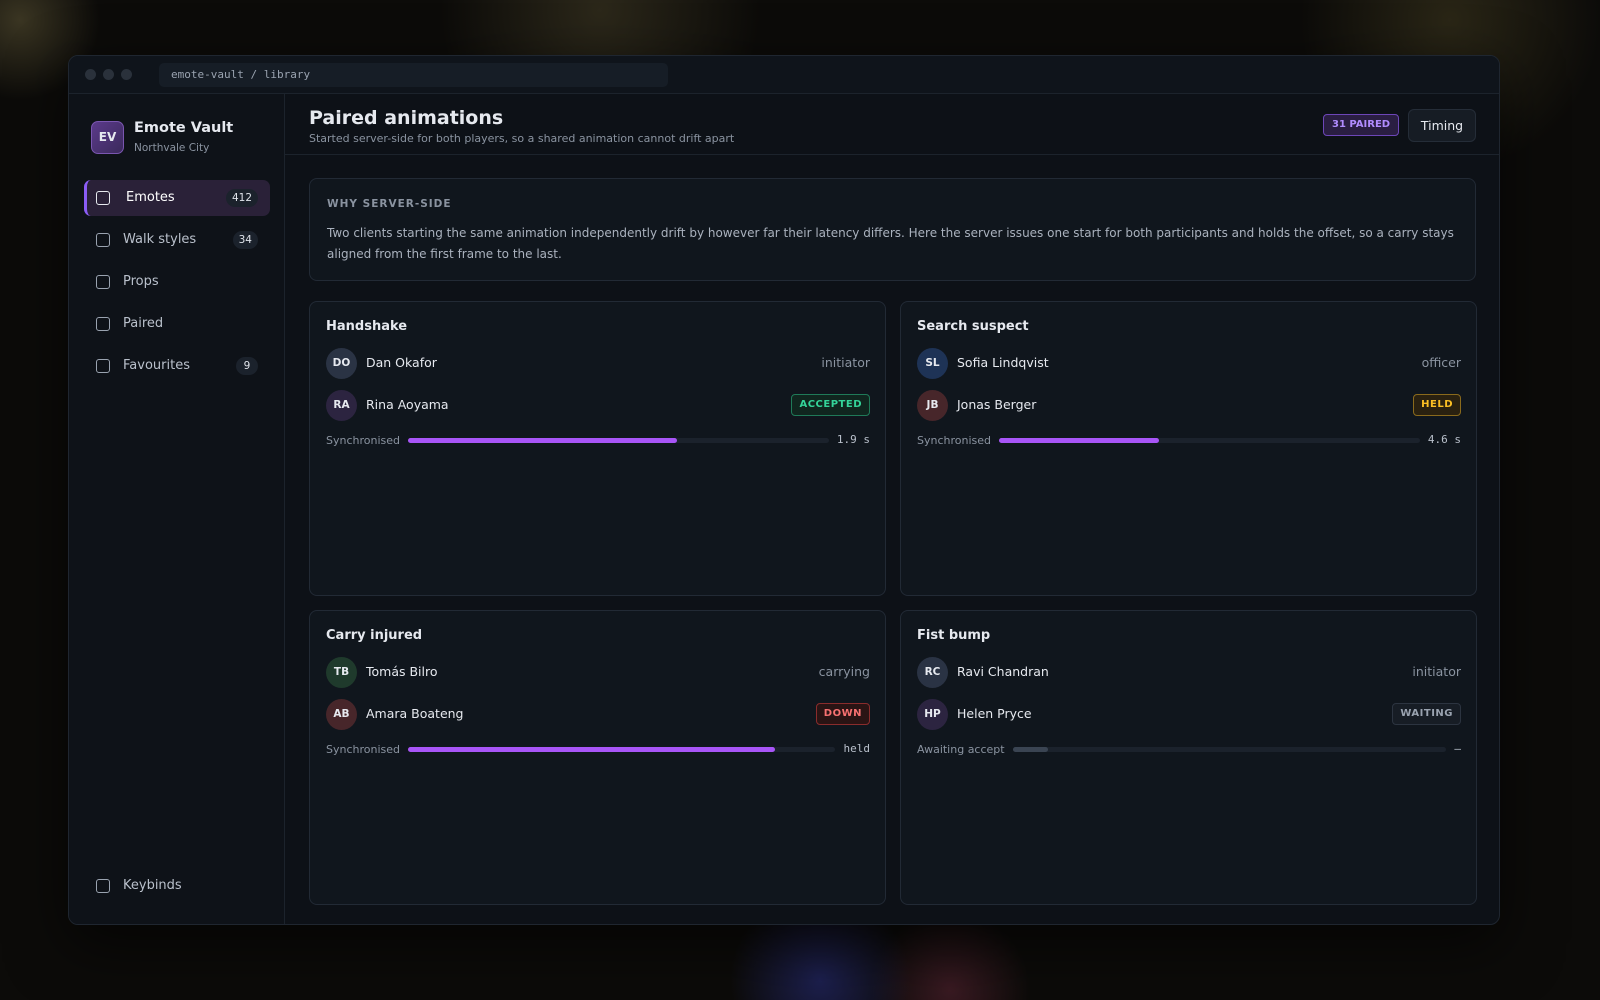 The width and height of the screenshot is (1600, 1000). I want to click on player-name: Dan Okafor, so click(401, 362).